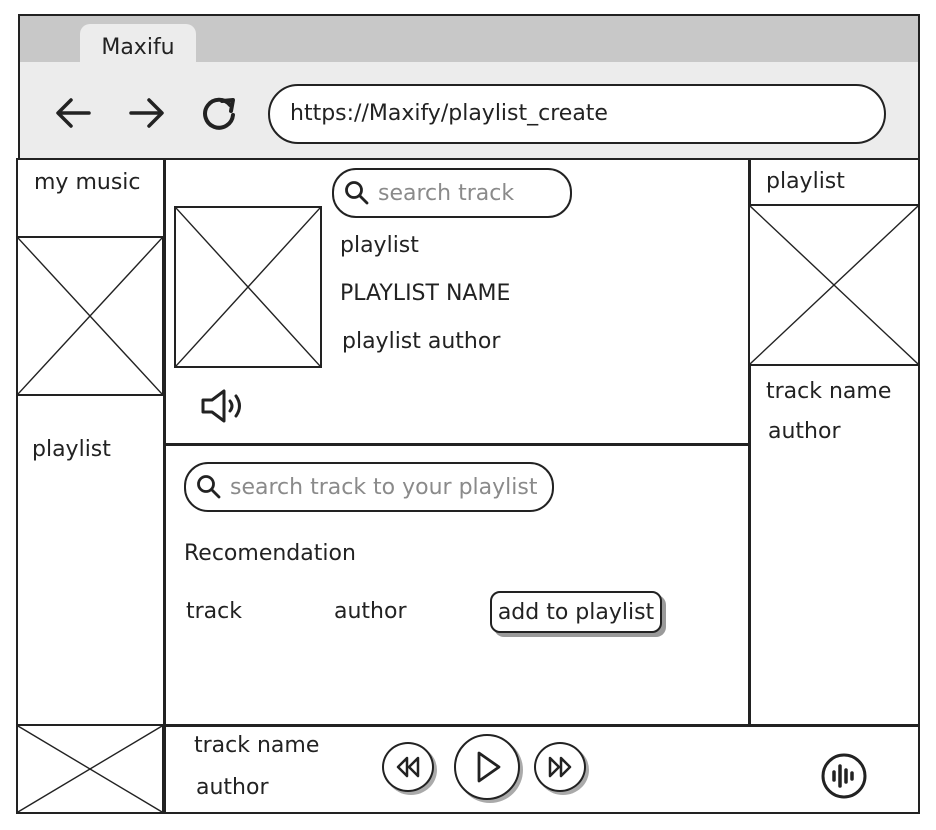 The width and height of the screenshot is (936, 830). I want to click on back-arrow-icon, so click(73, 113).